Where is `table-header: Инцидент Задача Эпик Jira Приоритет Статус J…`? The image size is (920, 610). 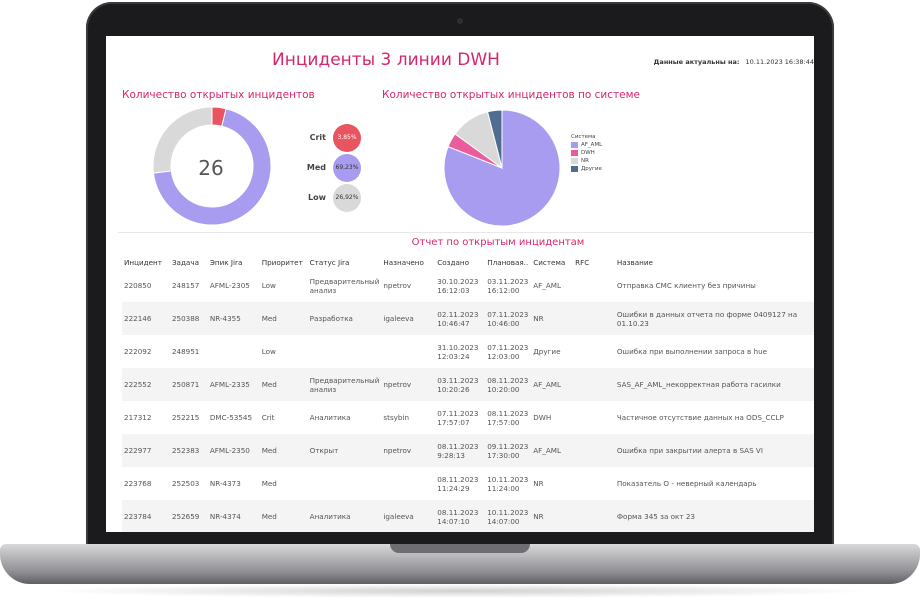
table-header: Инцидент Задача Эпик Jira Приоритет Статус J… is located at coordinates (468, 262).